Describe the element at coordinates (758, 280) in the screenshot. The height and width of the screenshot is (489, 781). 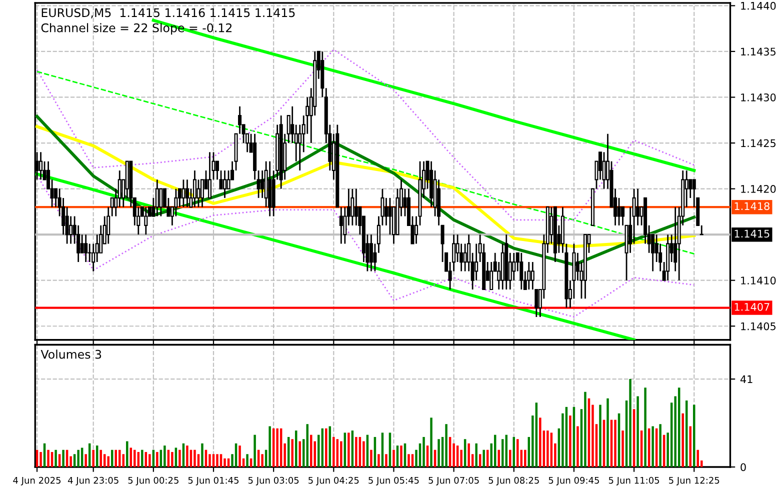
I see `y-tick-label: 1.1410` at that location.